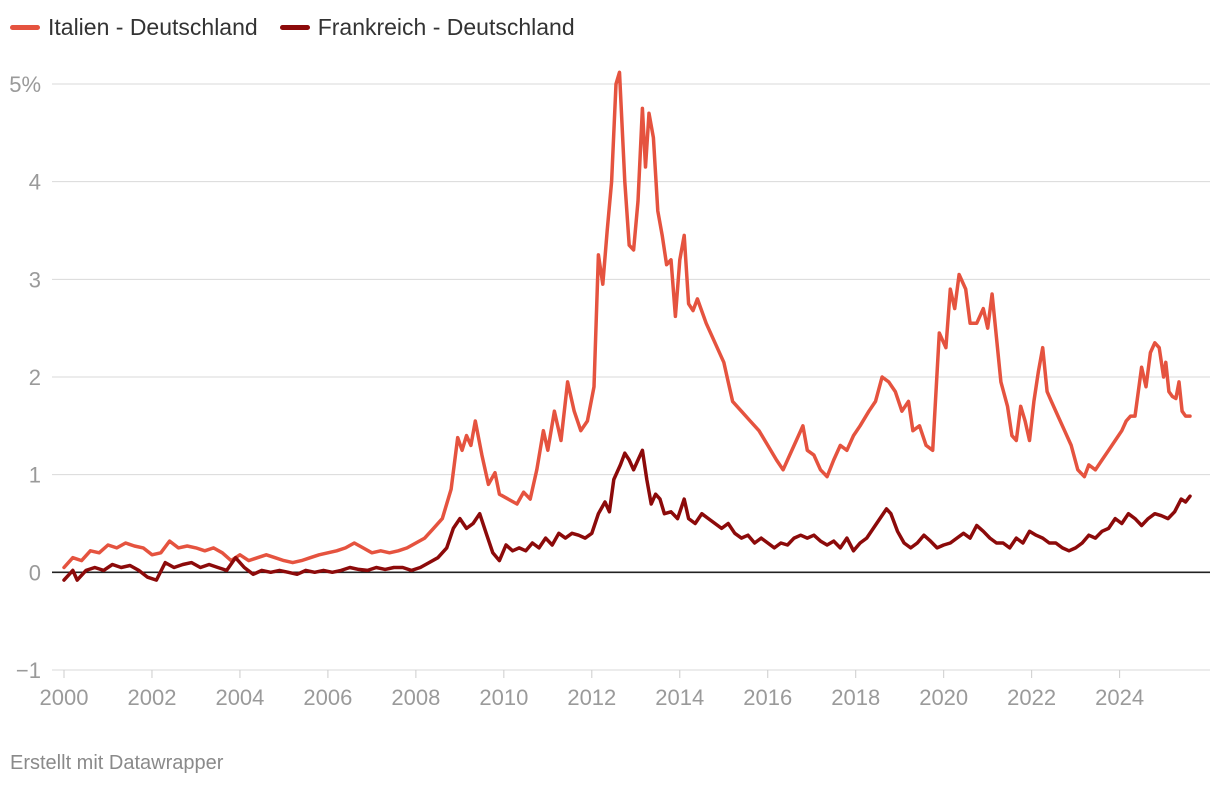 The height and width of the screenshot is (788, 1220). I want to click on y-tick-label: 1, so click(35, 475).